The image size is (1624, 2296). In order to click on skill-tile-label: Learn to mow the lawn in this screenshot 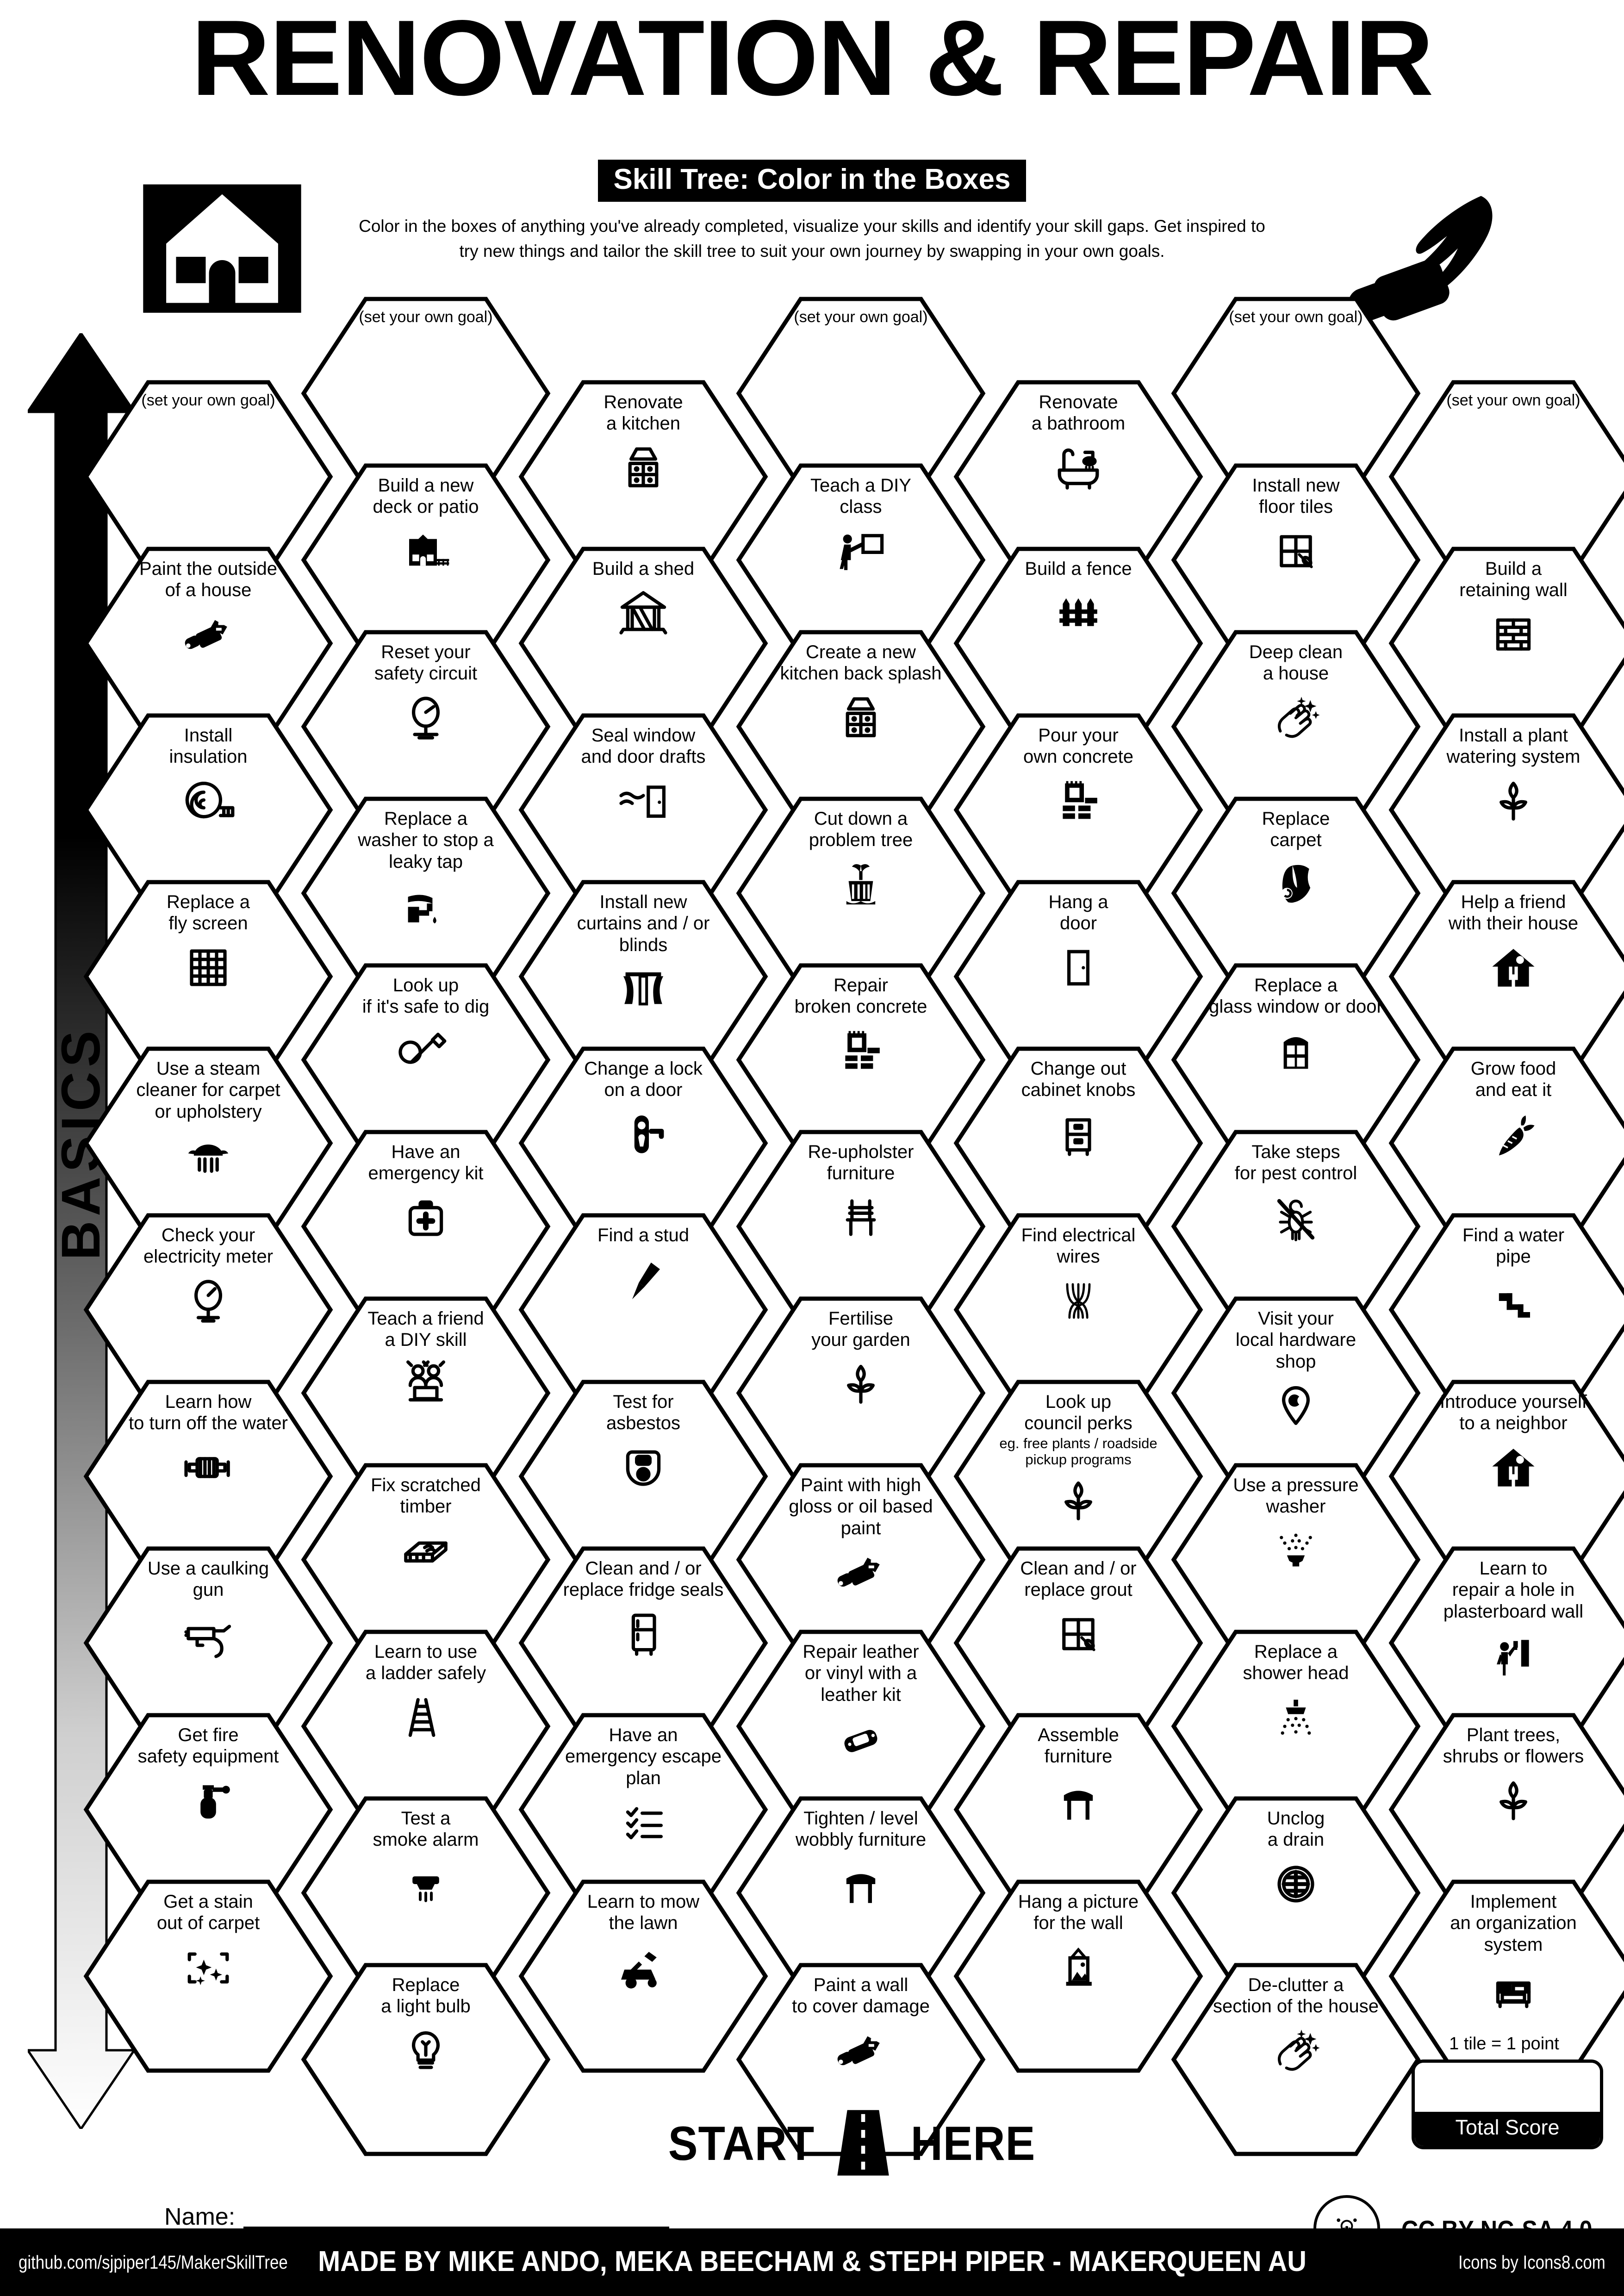, I will do `click(643, 1913)`.